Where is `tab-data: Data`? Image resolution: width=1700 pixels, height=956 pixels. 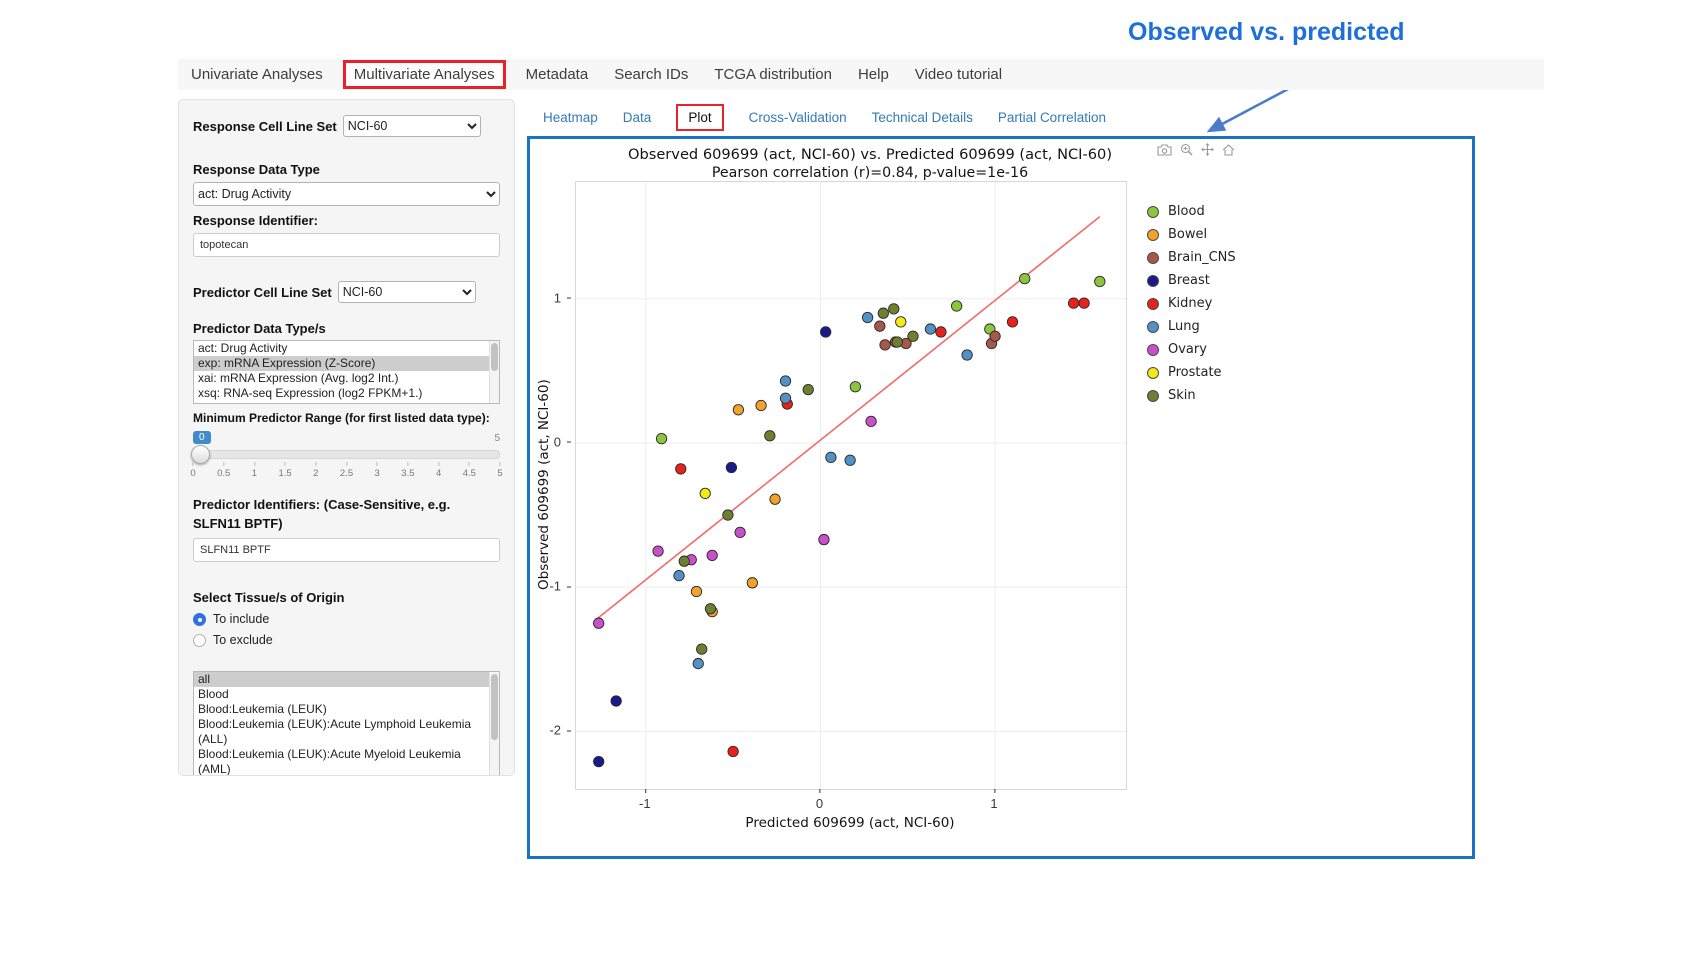 tab-data: Data is located at coordinates (637, 117).